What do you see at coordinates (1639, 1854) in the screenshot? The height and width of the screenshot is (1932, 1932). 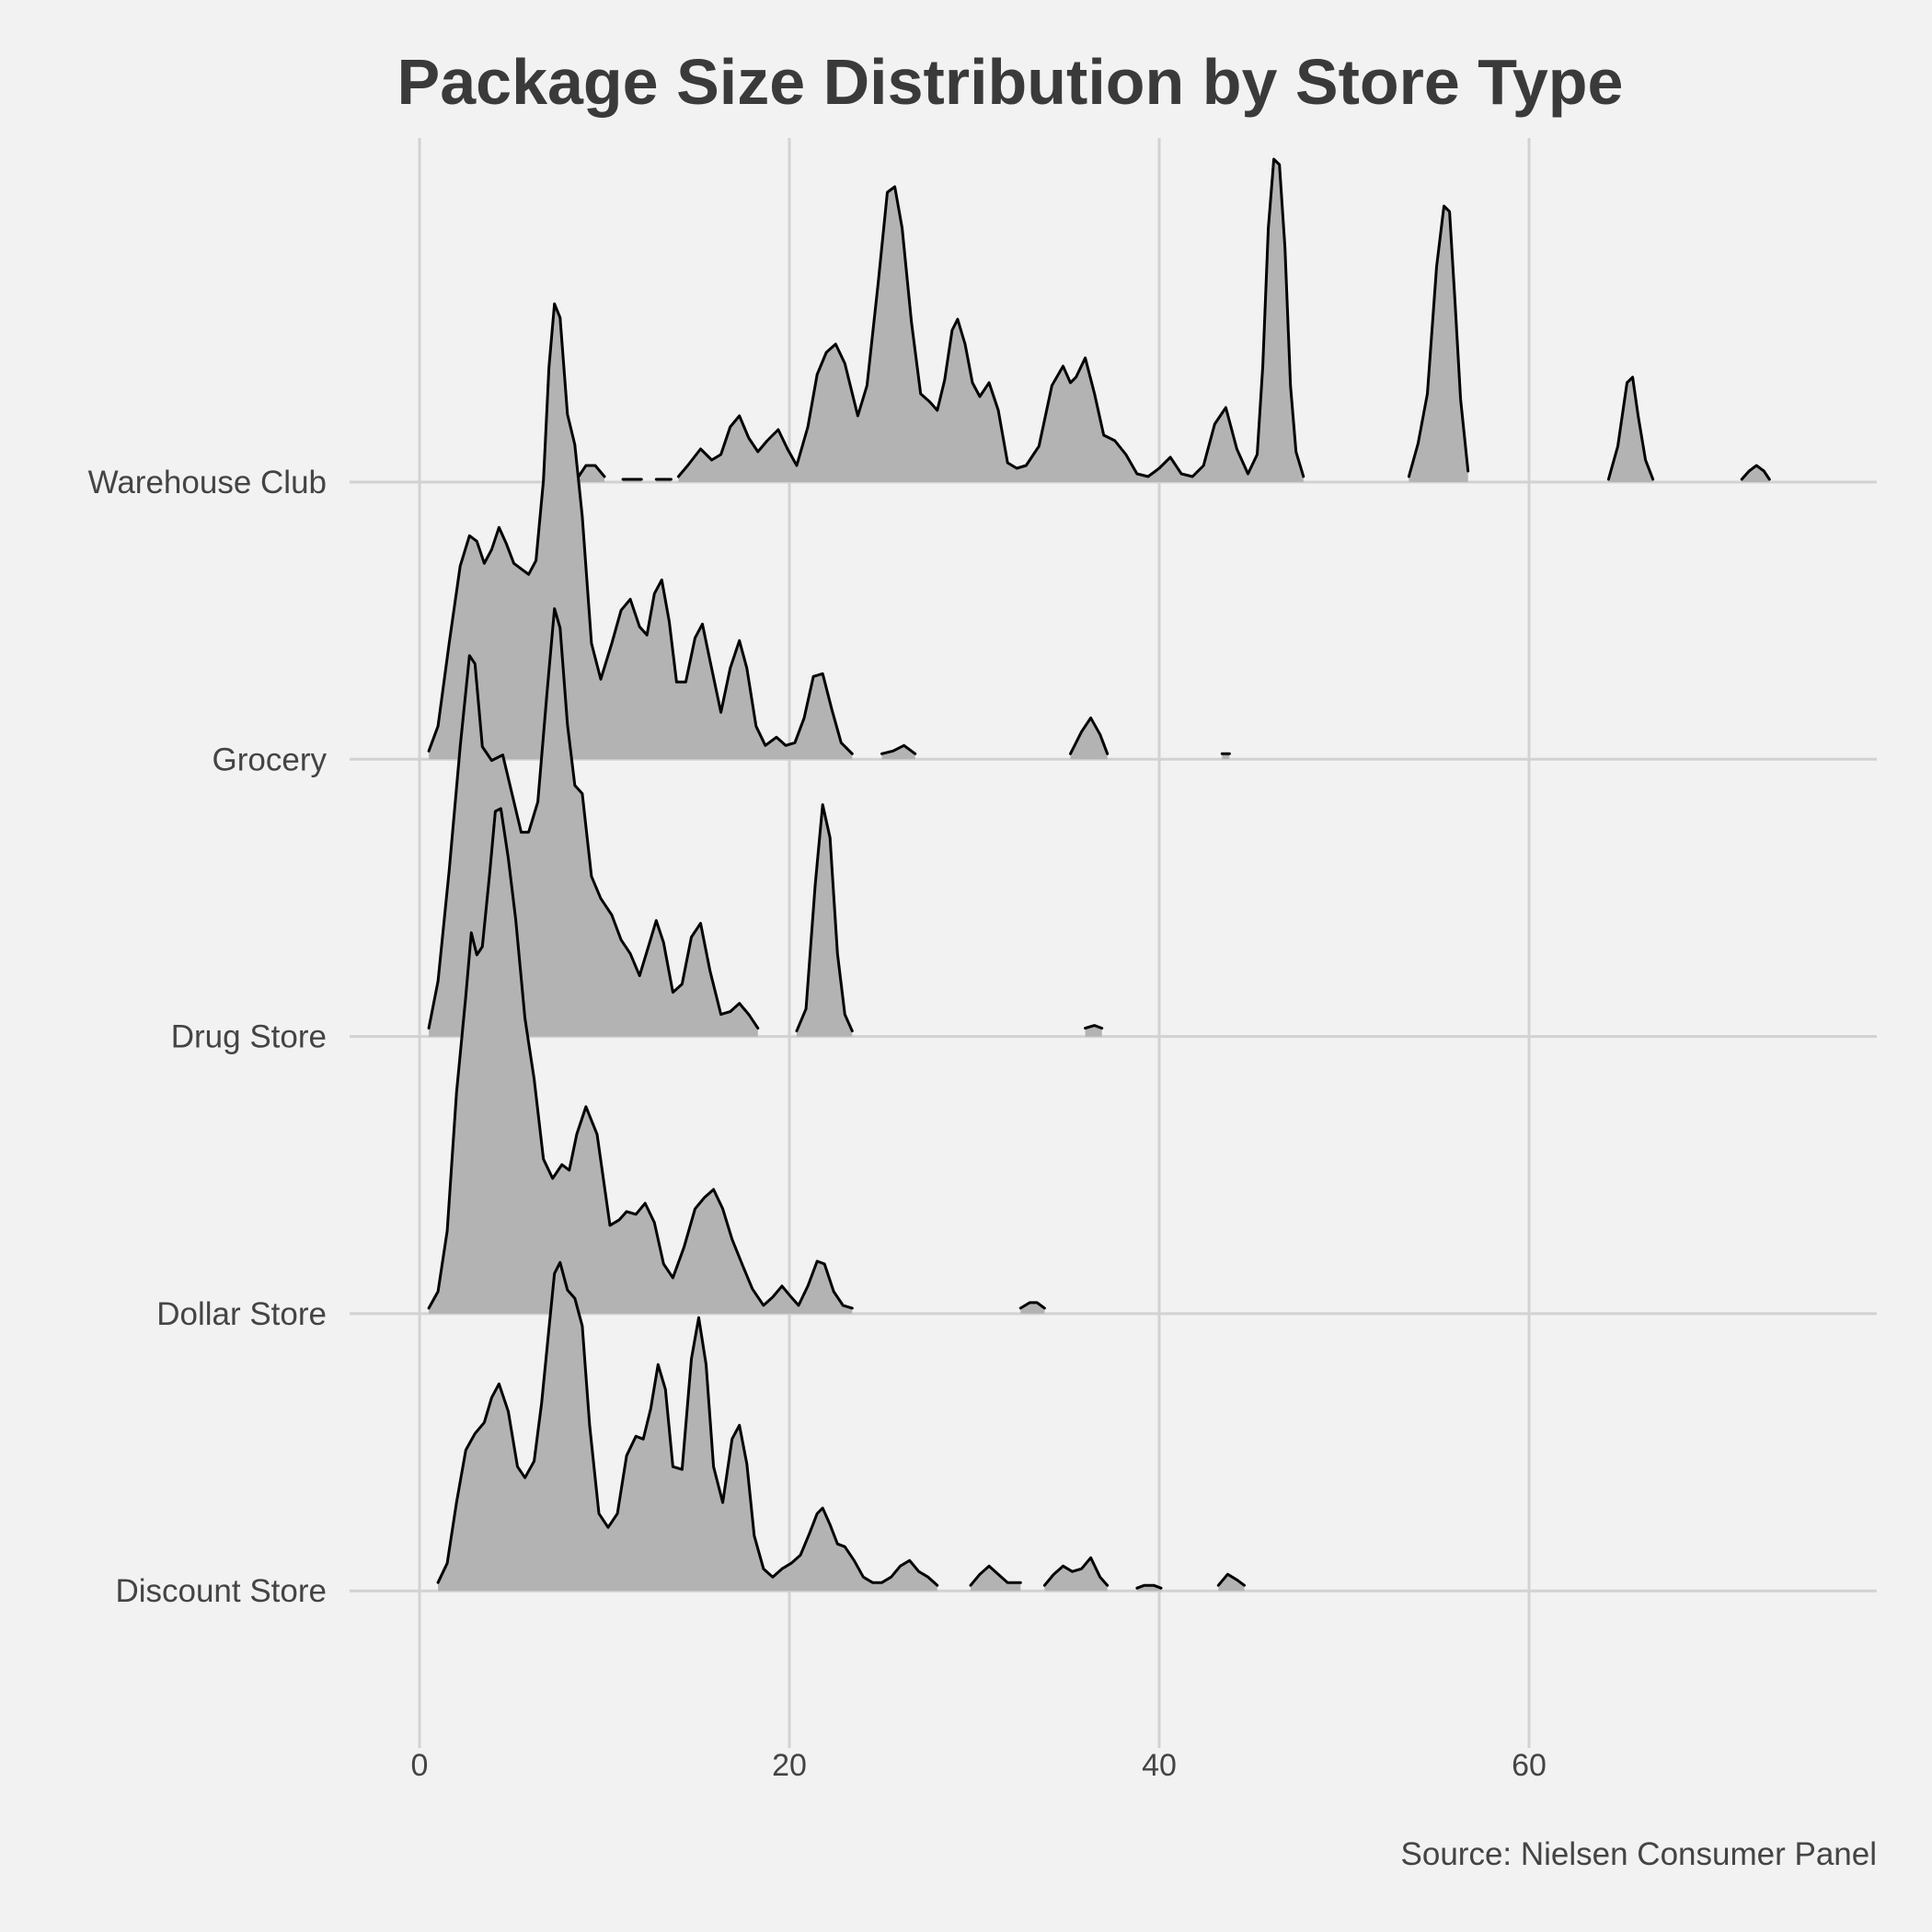 I see `chart-caption: Source: Nielsen Consumer Panel` at bounding box center [1639, 1854].